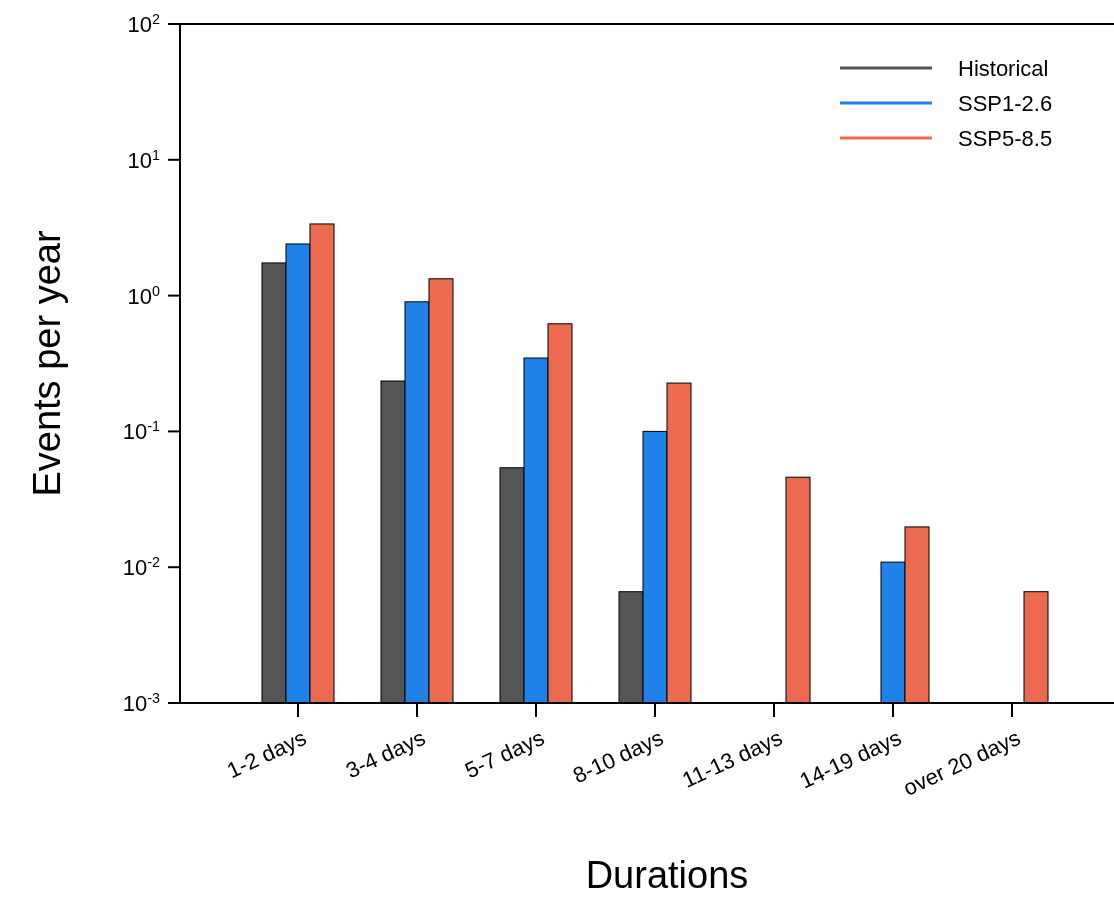 The height and width of the screenshot is (908, 1114). I want to click on y-axis-title: Events per year, so click(47, 363).